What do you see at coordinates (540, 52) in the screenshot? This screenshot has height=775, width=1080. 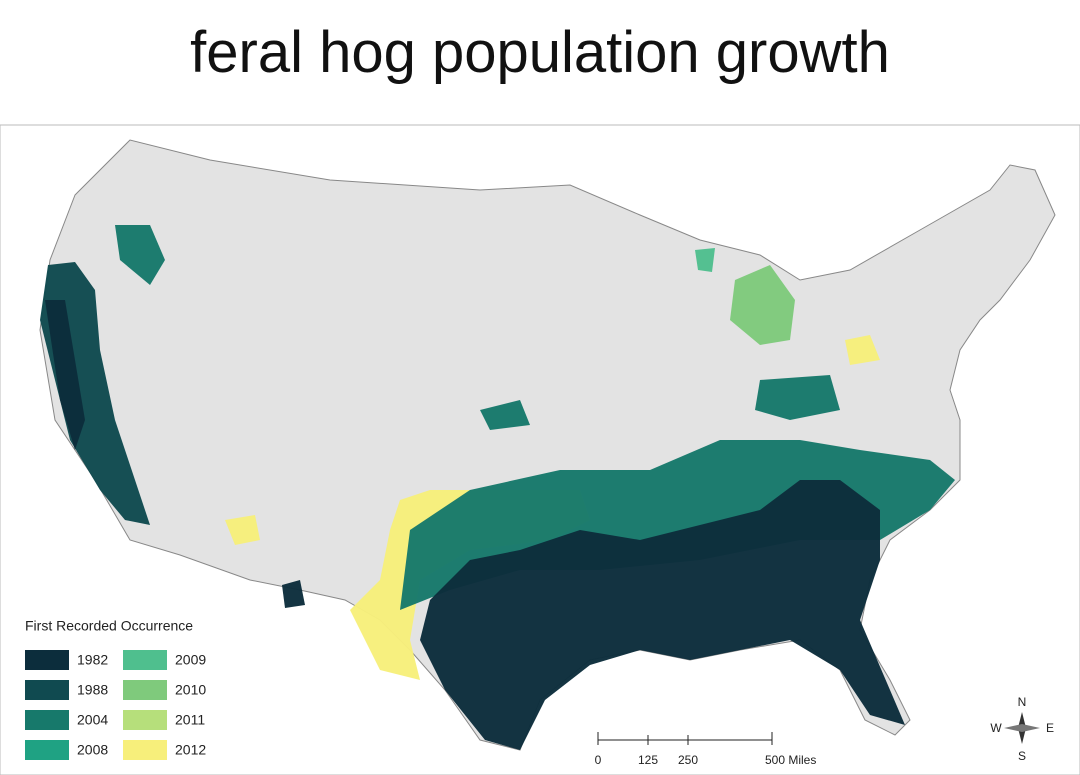 I see `page-title: feral hog population growth` at bounding box center [540, 52].